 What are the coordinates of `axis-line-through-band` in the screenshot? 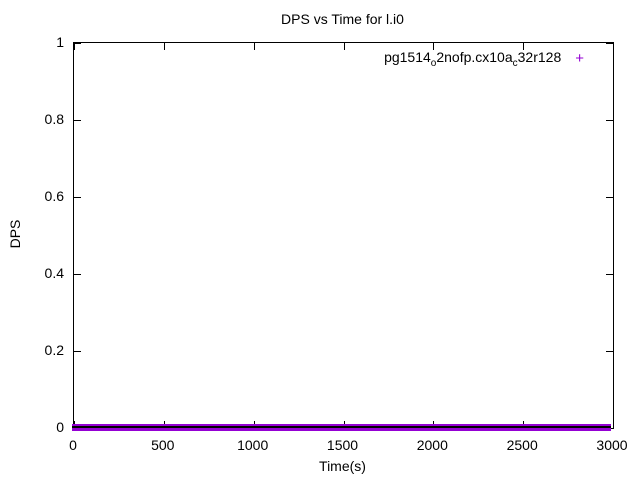 It's located at (341, 427).